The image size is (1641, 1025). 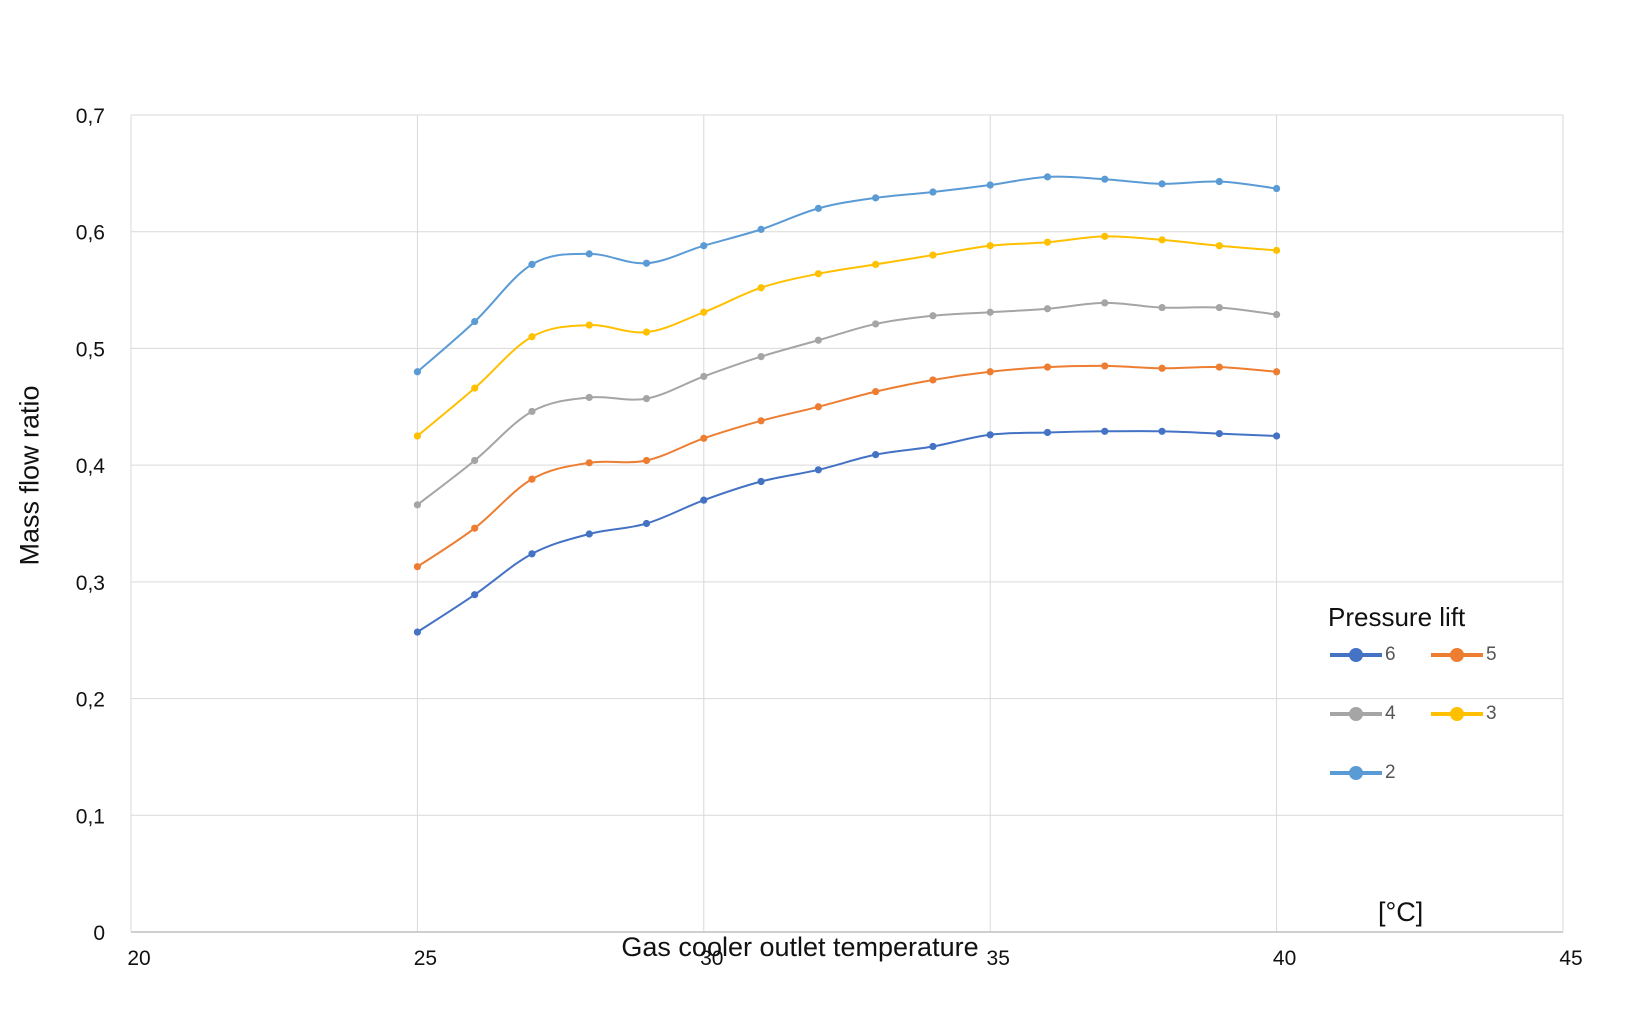 I want to click on y-tick-label: 0,6, so click(x=90, y=233).